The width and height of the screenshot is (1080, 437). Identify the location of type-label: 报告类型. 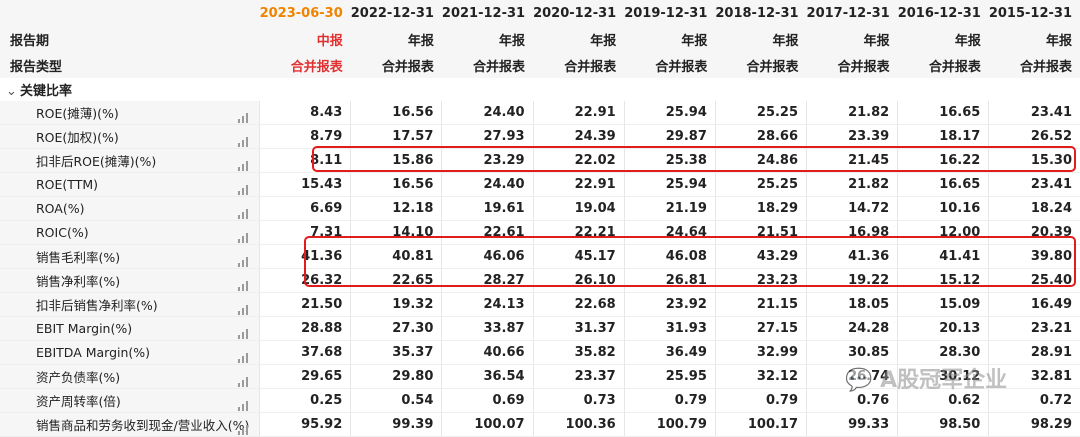
(130, 65).